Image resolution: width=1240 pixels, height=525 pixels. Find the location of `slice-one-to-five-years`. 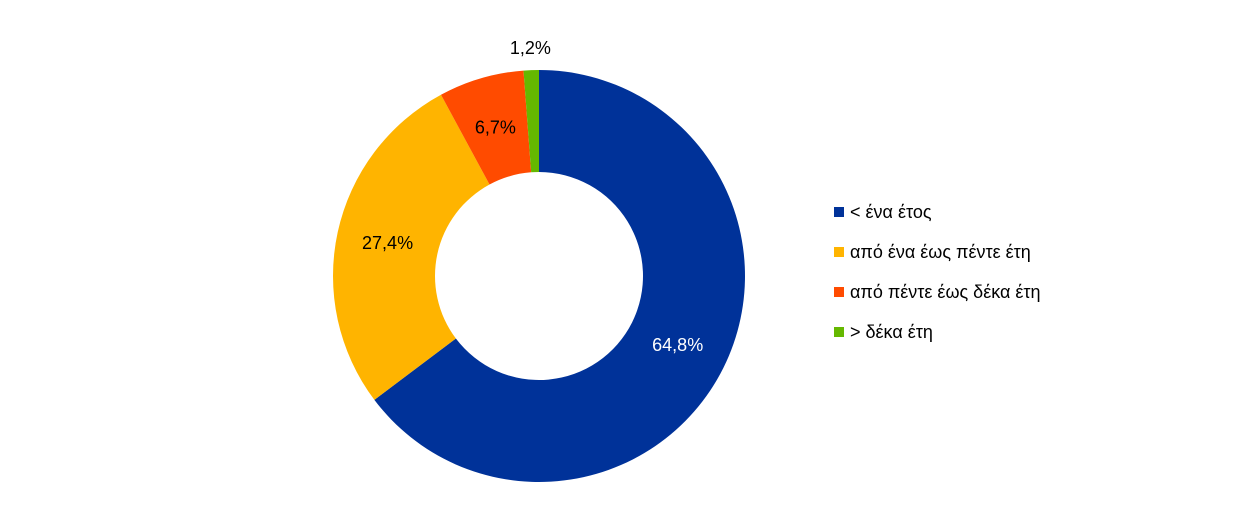

slice-one-to-five-years is located at coordinates (411, 247).